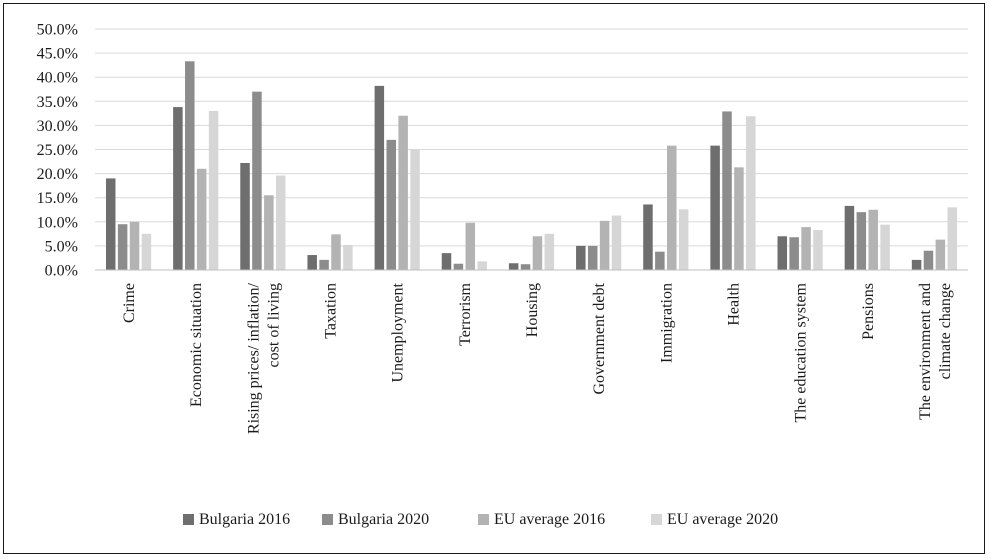 Image resolution: width=990 pixels, height=559 pixels. I want to click on category-label-line: Pensions, so click(868, 311).